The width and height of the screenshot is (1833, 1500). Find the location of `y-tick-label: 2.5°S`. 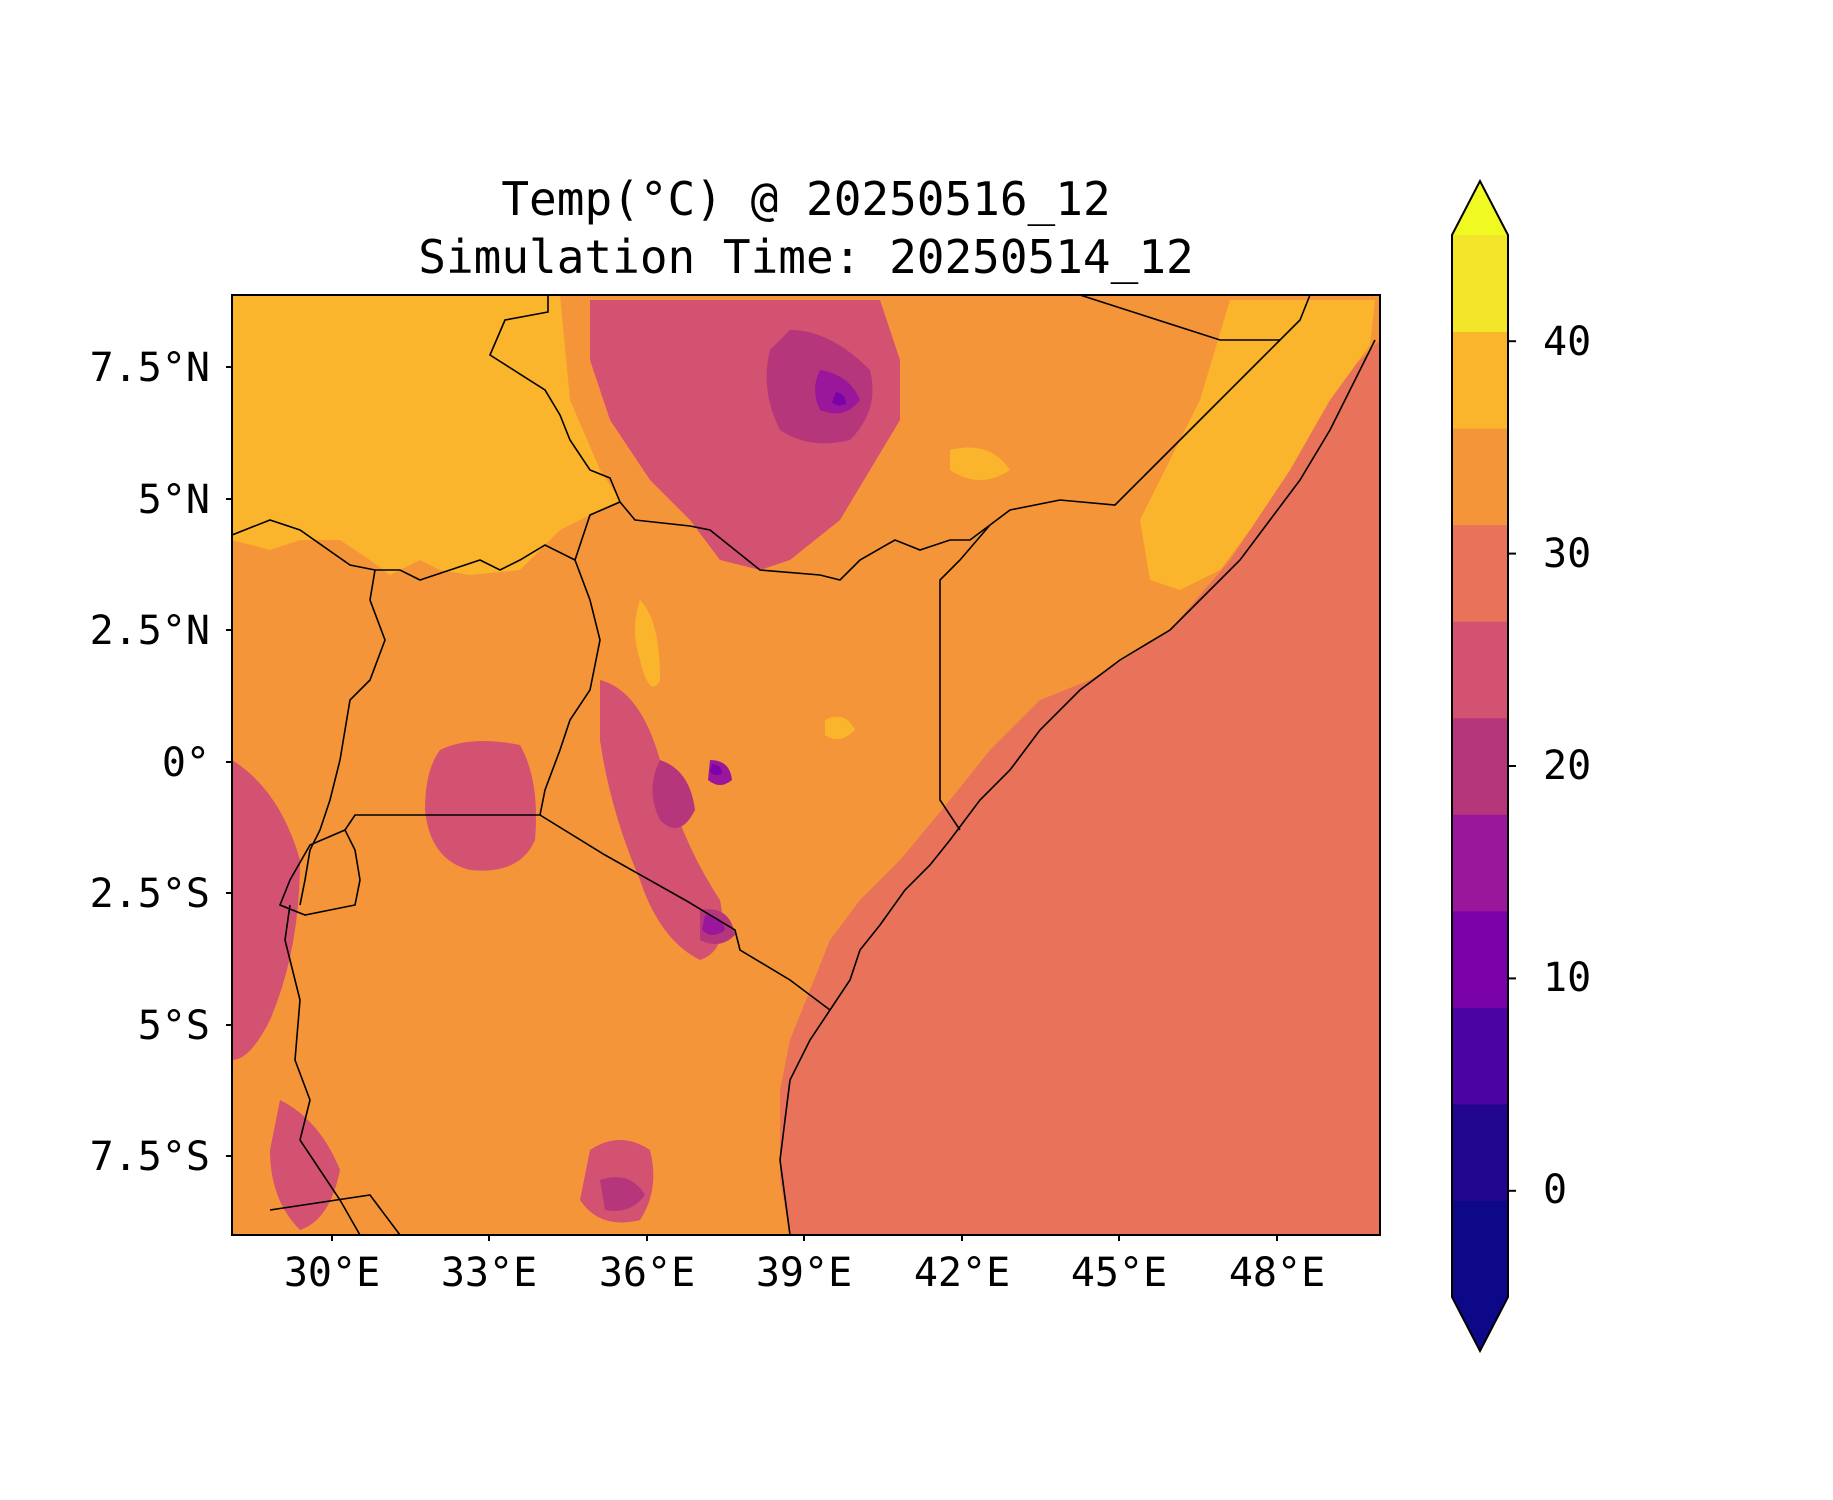

y-tick-label: 2.5°S is located at coordinates (149, 894).